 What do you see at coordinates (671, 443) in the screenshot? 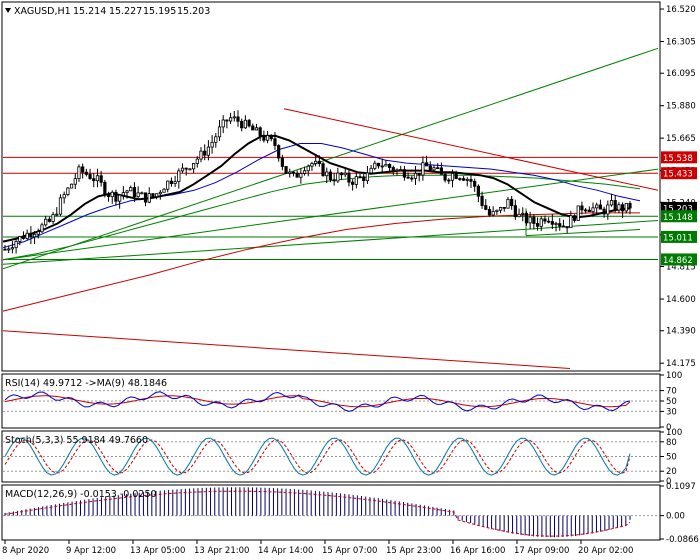
I see `indicator-tick-label: 80` at bounding box center [671, 443].